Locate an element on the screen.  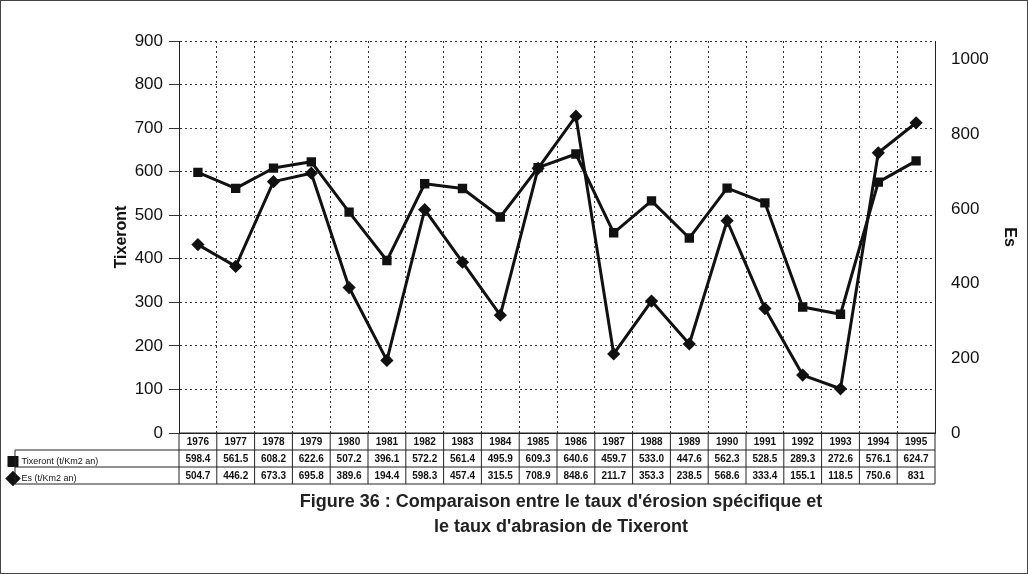
data-label: 504.7 is located at coordinates (198, 476).